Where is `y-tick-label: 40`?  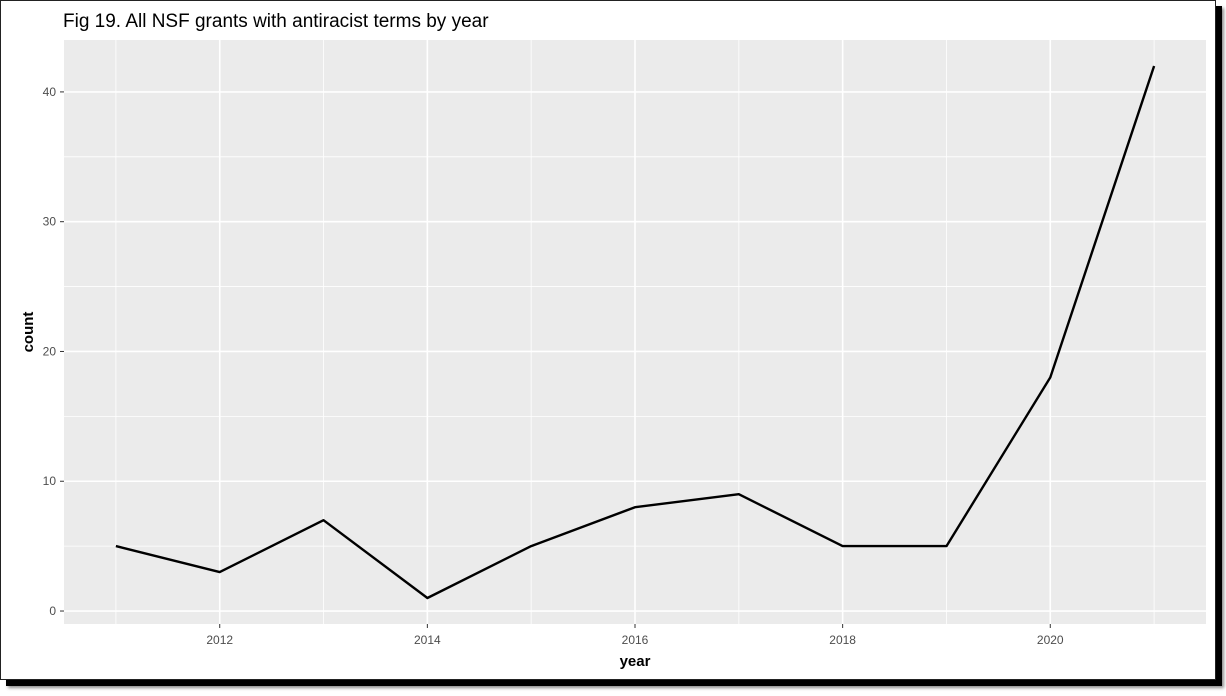 y-tick-label: 40 is located at coordinates (50, 92).